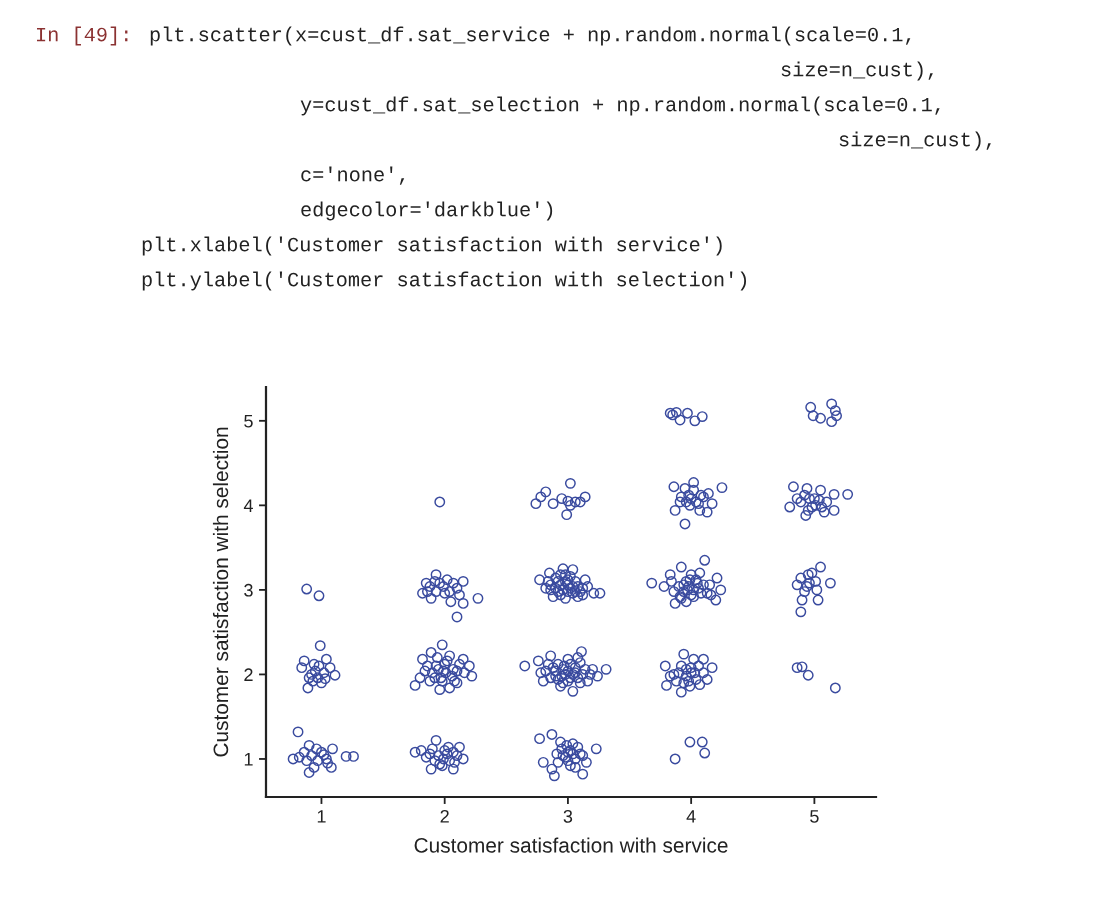 The width and height of the screenshot is (1106, 898). What do you see at coordinates (248, 590) in the screenshot?
I see `y-tick-label: 3` at bounding box center [248, 590].